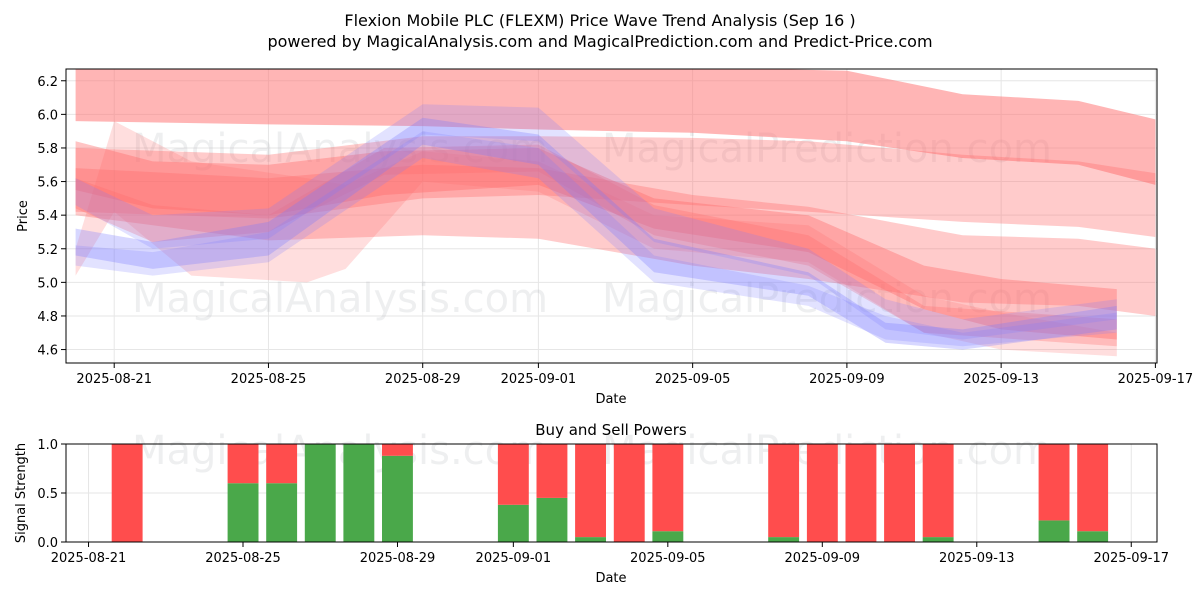  I want to click on price-y-tick-label: 5.8, so click(47, 149).